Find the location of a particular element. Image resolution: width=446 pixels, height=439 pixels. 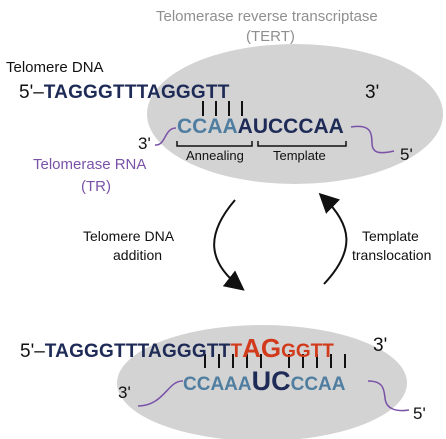

bottom-rna-segment-3: CCAA is located at coordinates (318, 384).